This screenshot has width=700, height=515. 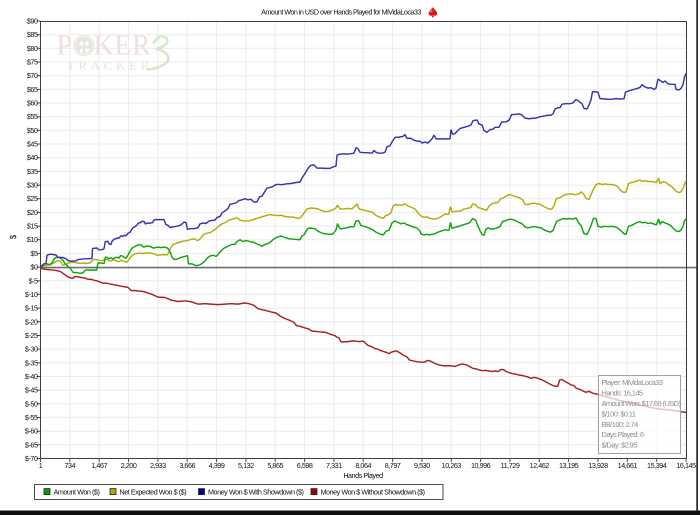 I want to click on svg-text: 8,797, so click(x=393, y=465).